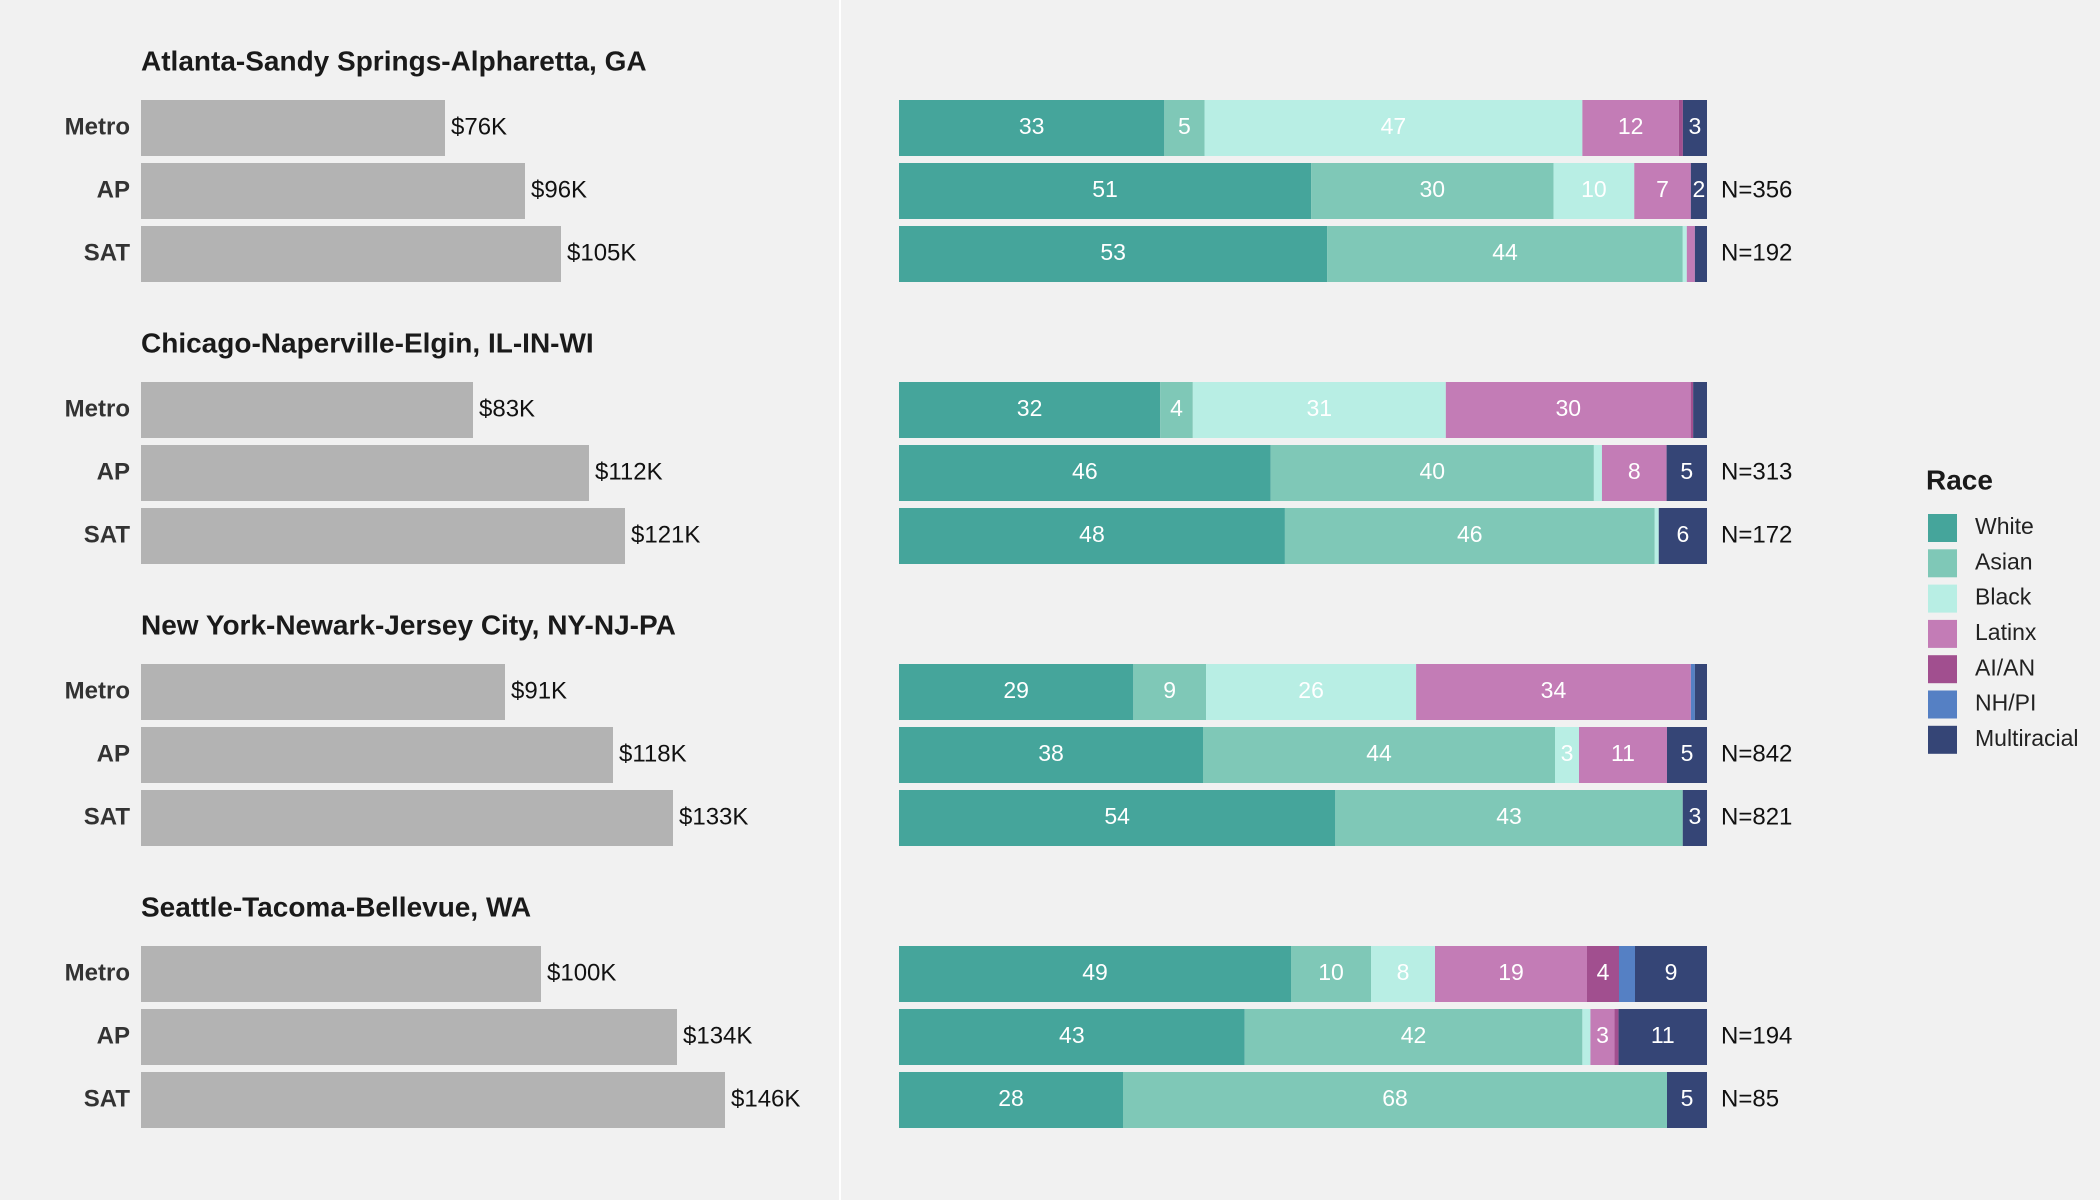 This screenshot has width=2100, height=1200. Describe the element at coordinates (479, 126) in the screenshot. I see `income-label: $76K` at that location.